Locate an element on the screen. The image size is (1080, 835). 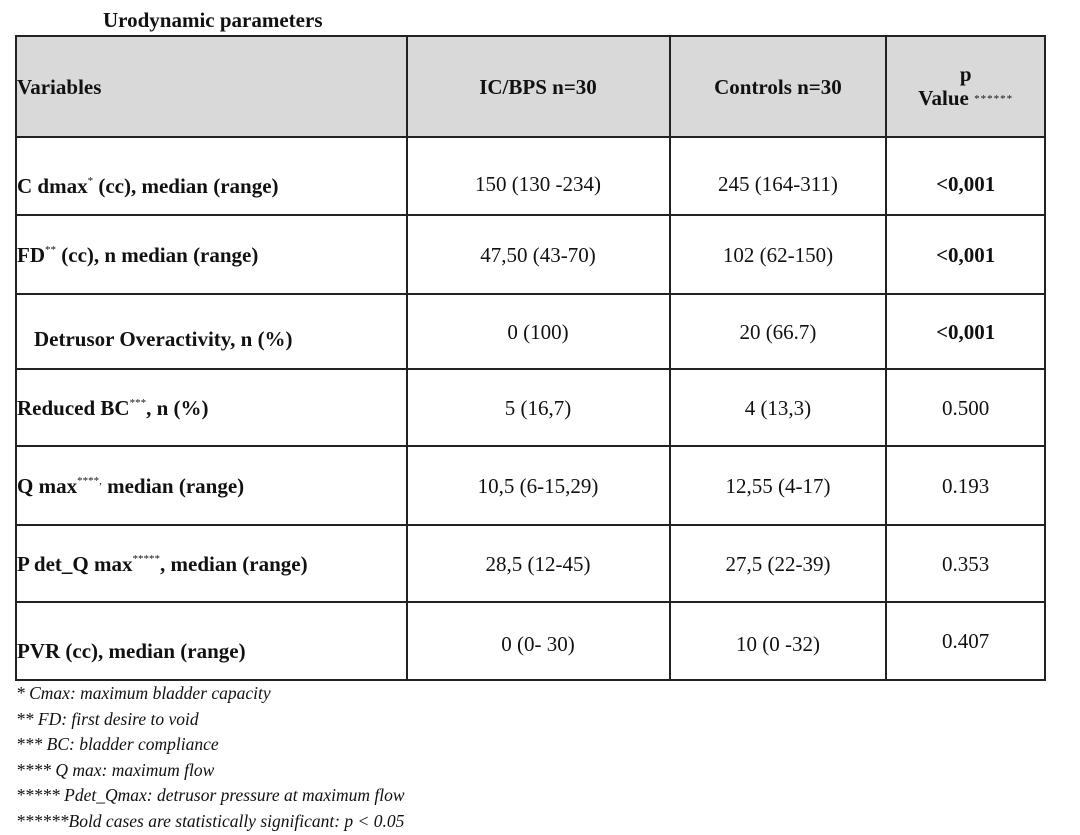
controls-cell: 10 (0 -32) is located at coordinates (778, 641).